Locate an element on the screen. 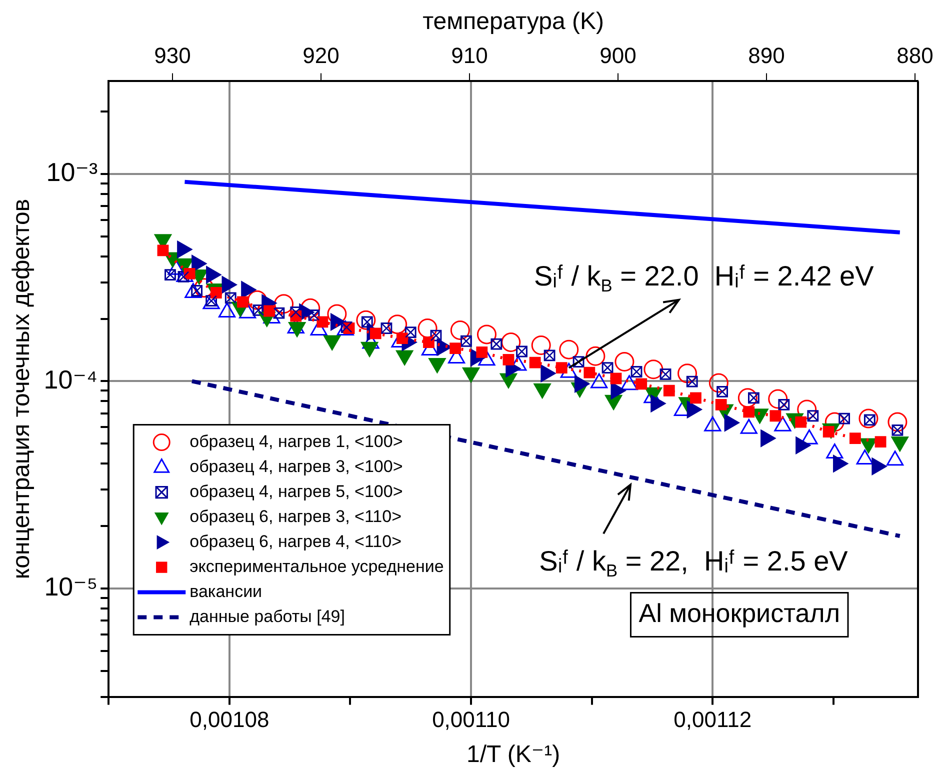 The width and height of the screenshot is (948, 778). legend-label: экспериментальное усреднение is located at coordinates (317, 566).